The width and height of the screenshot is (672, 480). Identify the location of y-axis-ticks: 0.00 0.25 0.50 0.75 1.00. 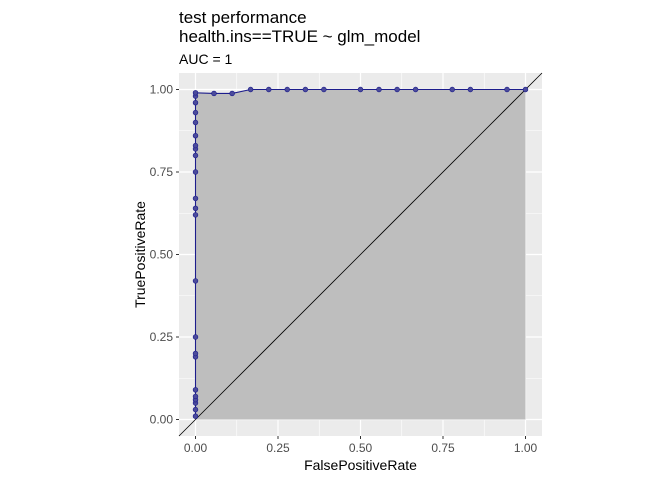
(164, 255).